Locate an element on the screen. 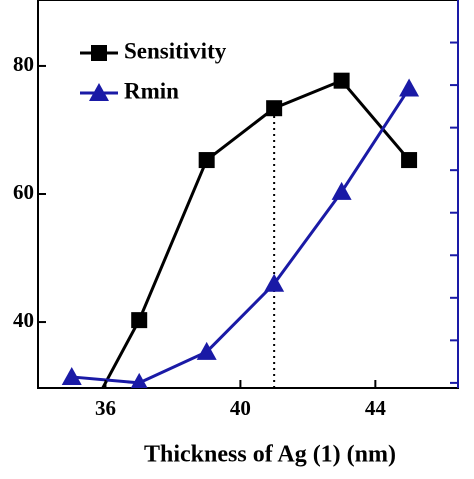  y-tick-label: 40 is located at coordinates (23, 320).